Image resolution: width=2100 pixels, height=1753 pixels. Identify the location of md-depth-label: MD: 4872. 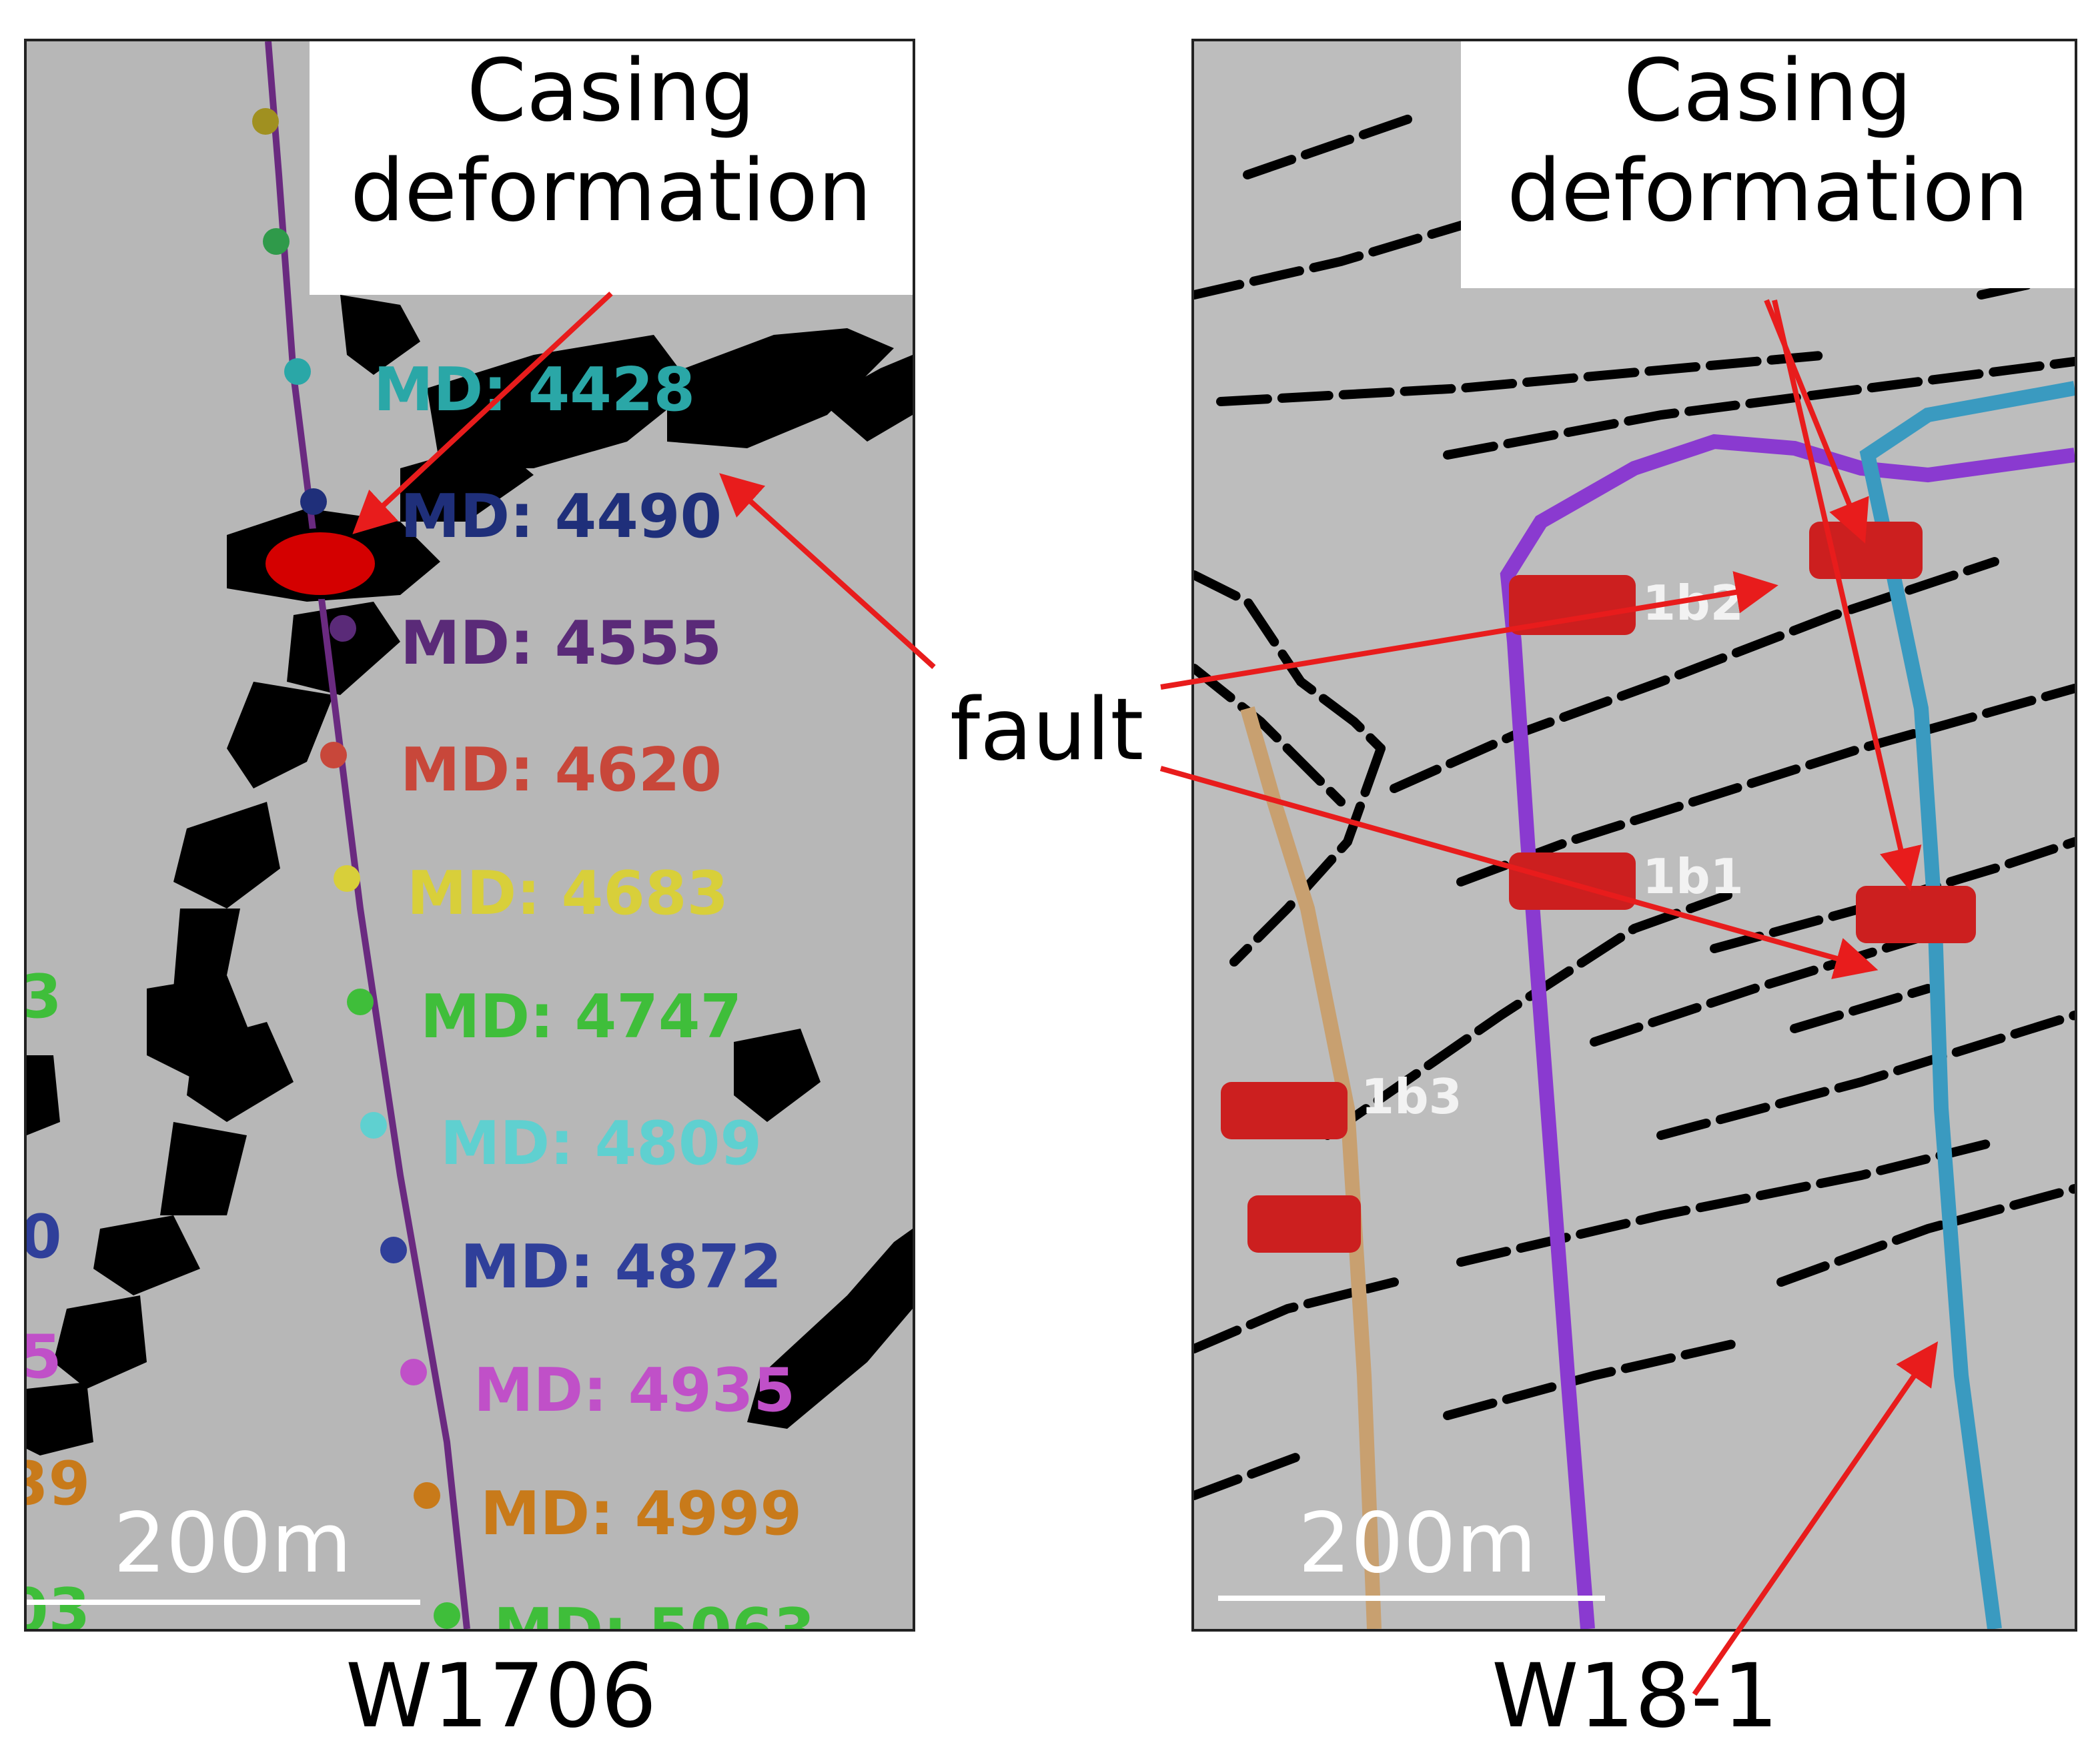
(621, 1267).